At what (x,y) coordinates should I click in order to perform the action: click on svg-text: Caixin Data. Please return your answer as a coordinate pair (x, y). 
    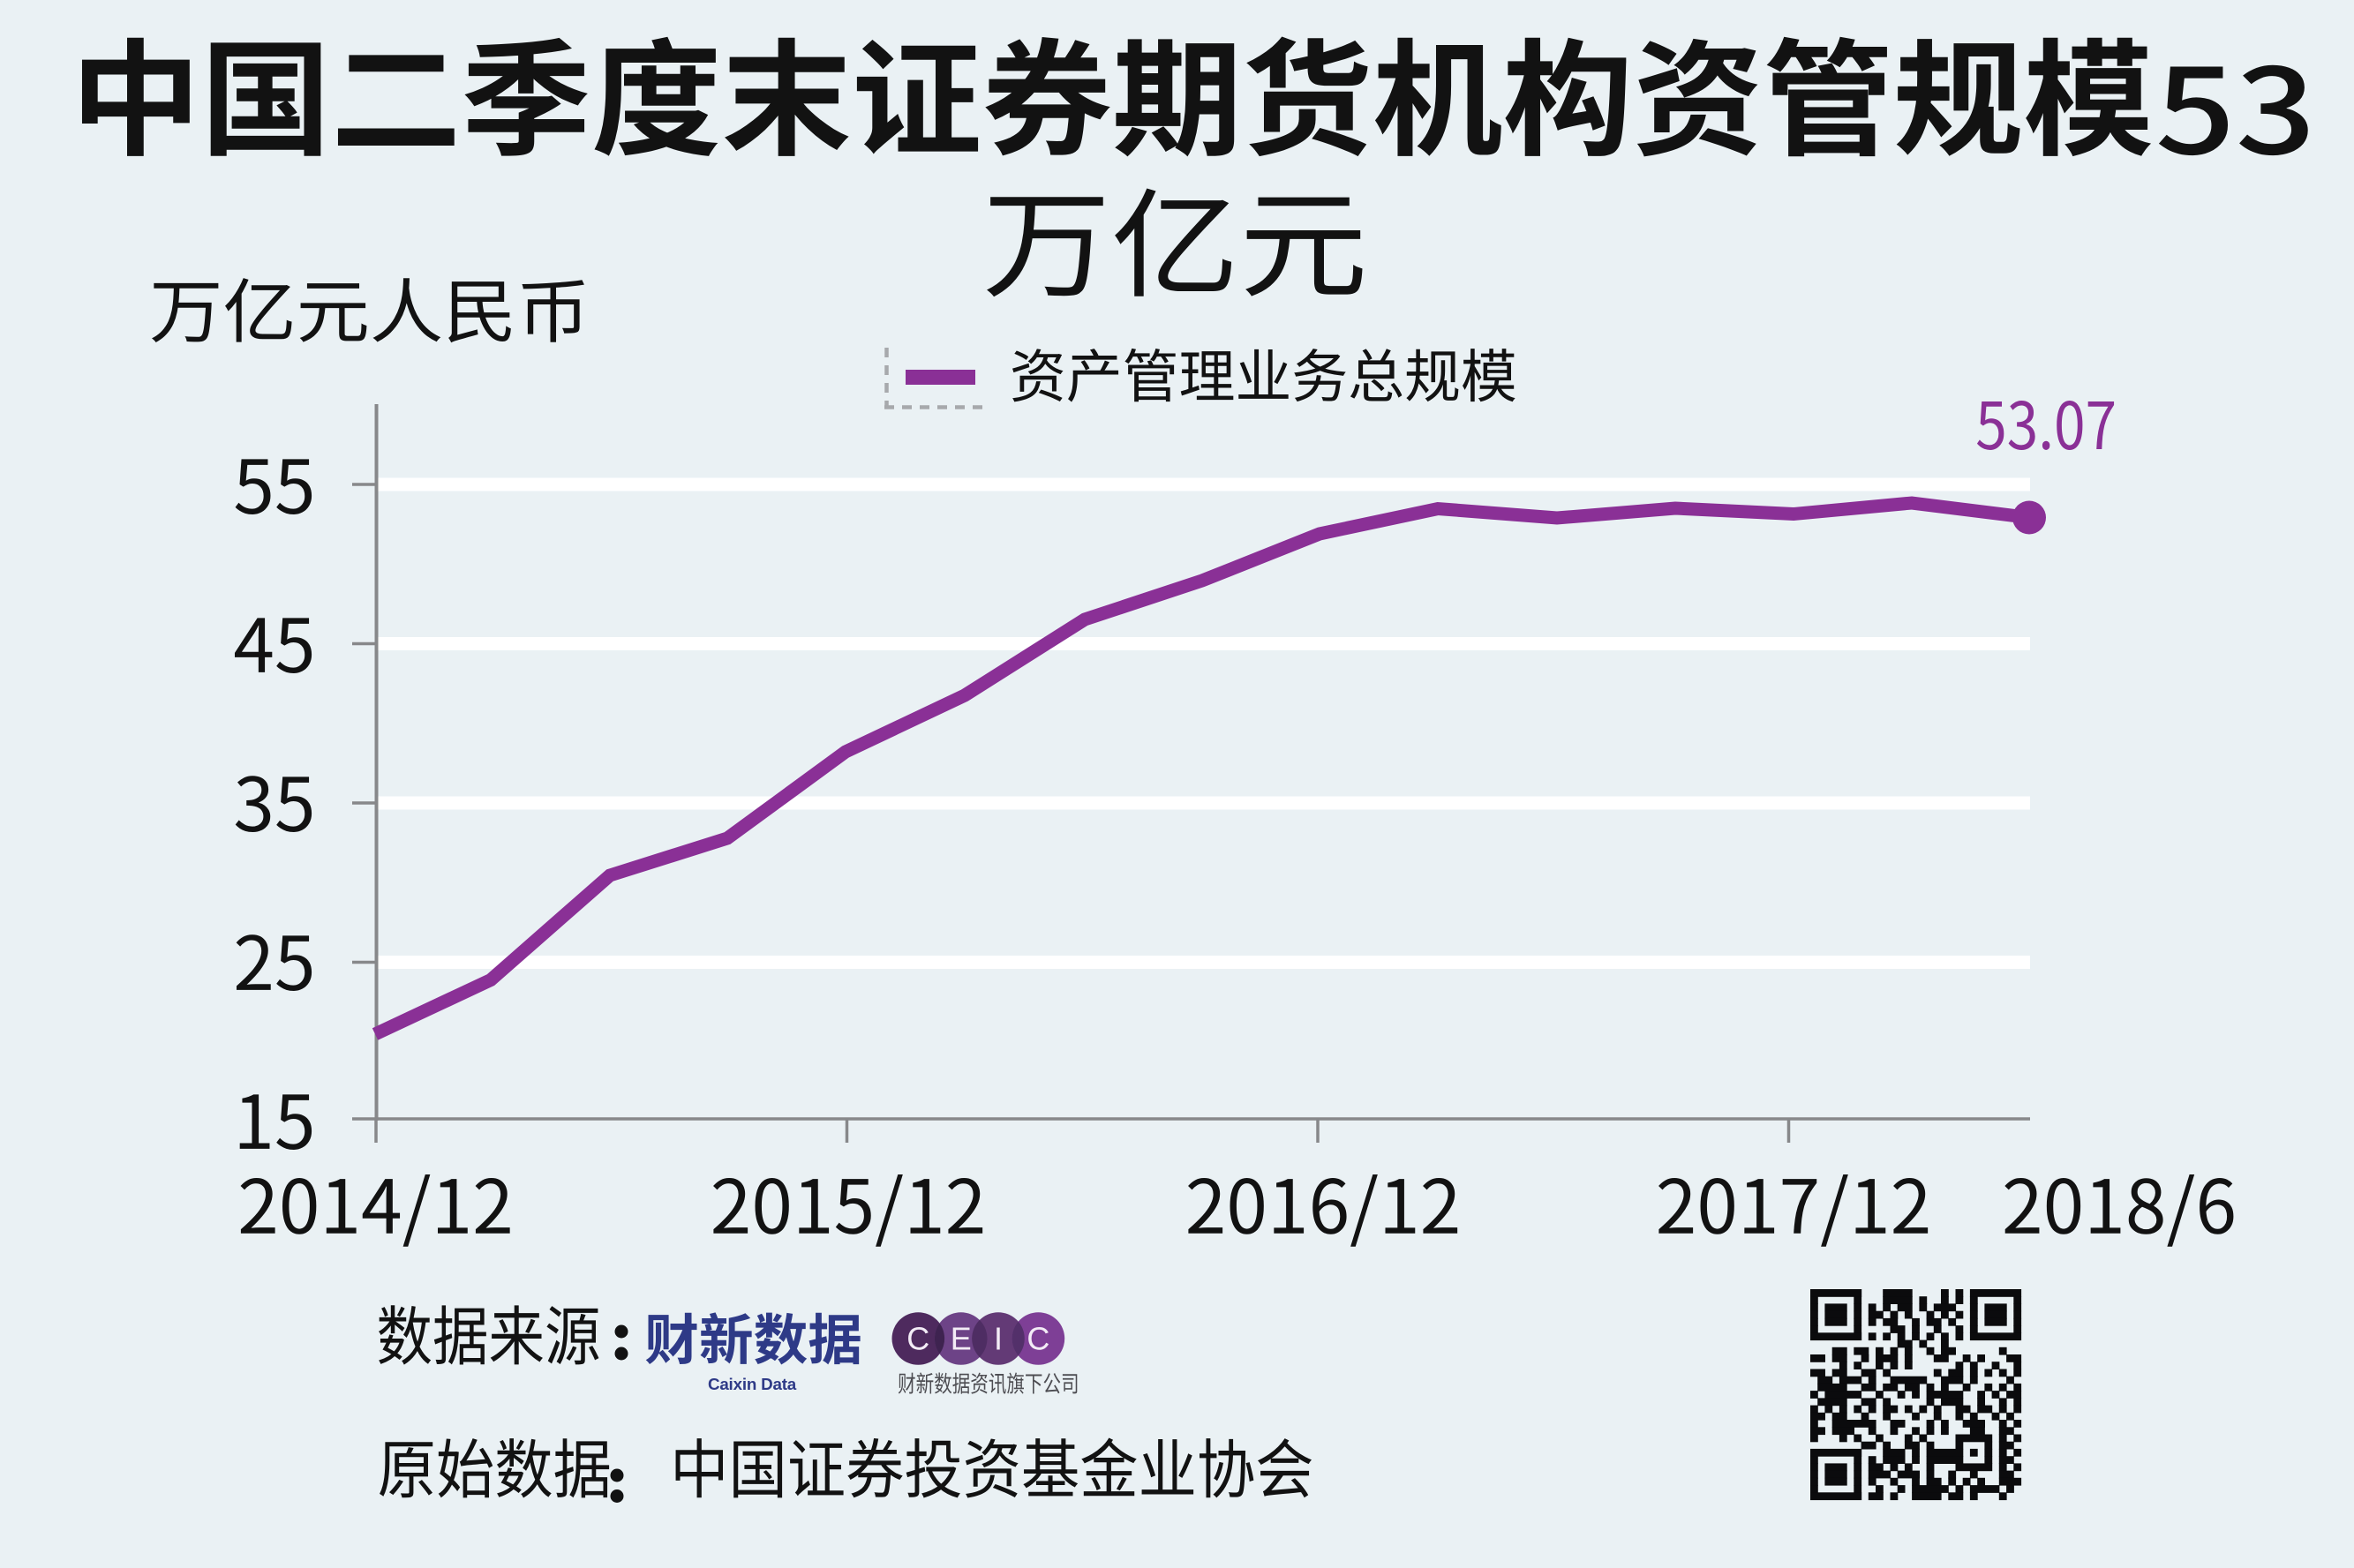
    Looking at the image, I should click on (752, 1384).